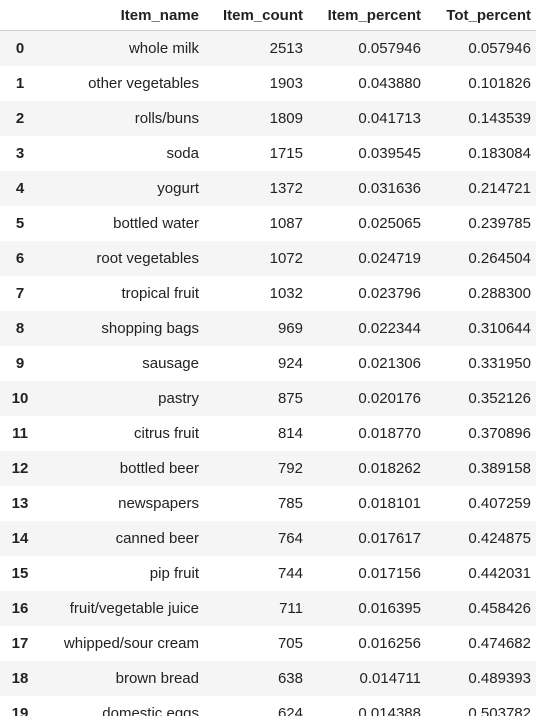  I want to click on cell-item-count: 1372, so click(286, 188).